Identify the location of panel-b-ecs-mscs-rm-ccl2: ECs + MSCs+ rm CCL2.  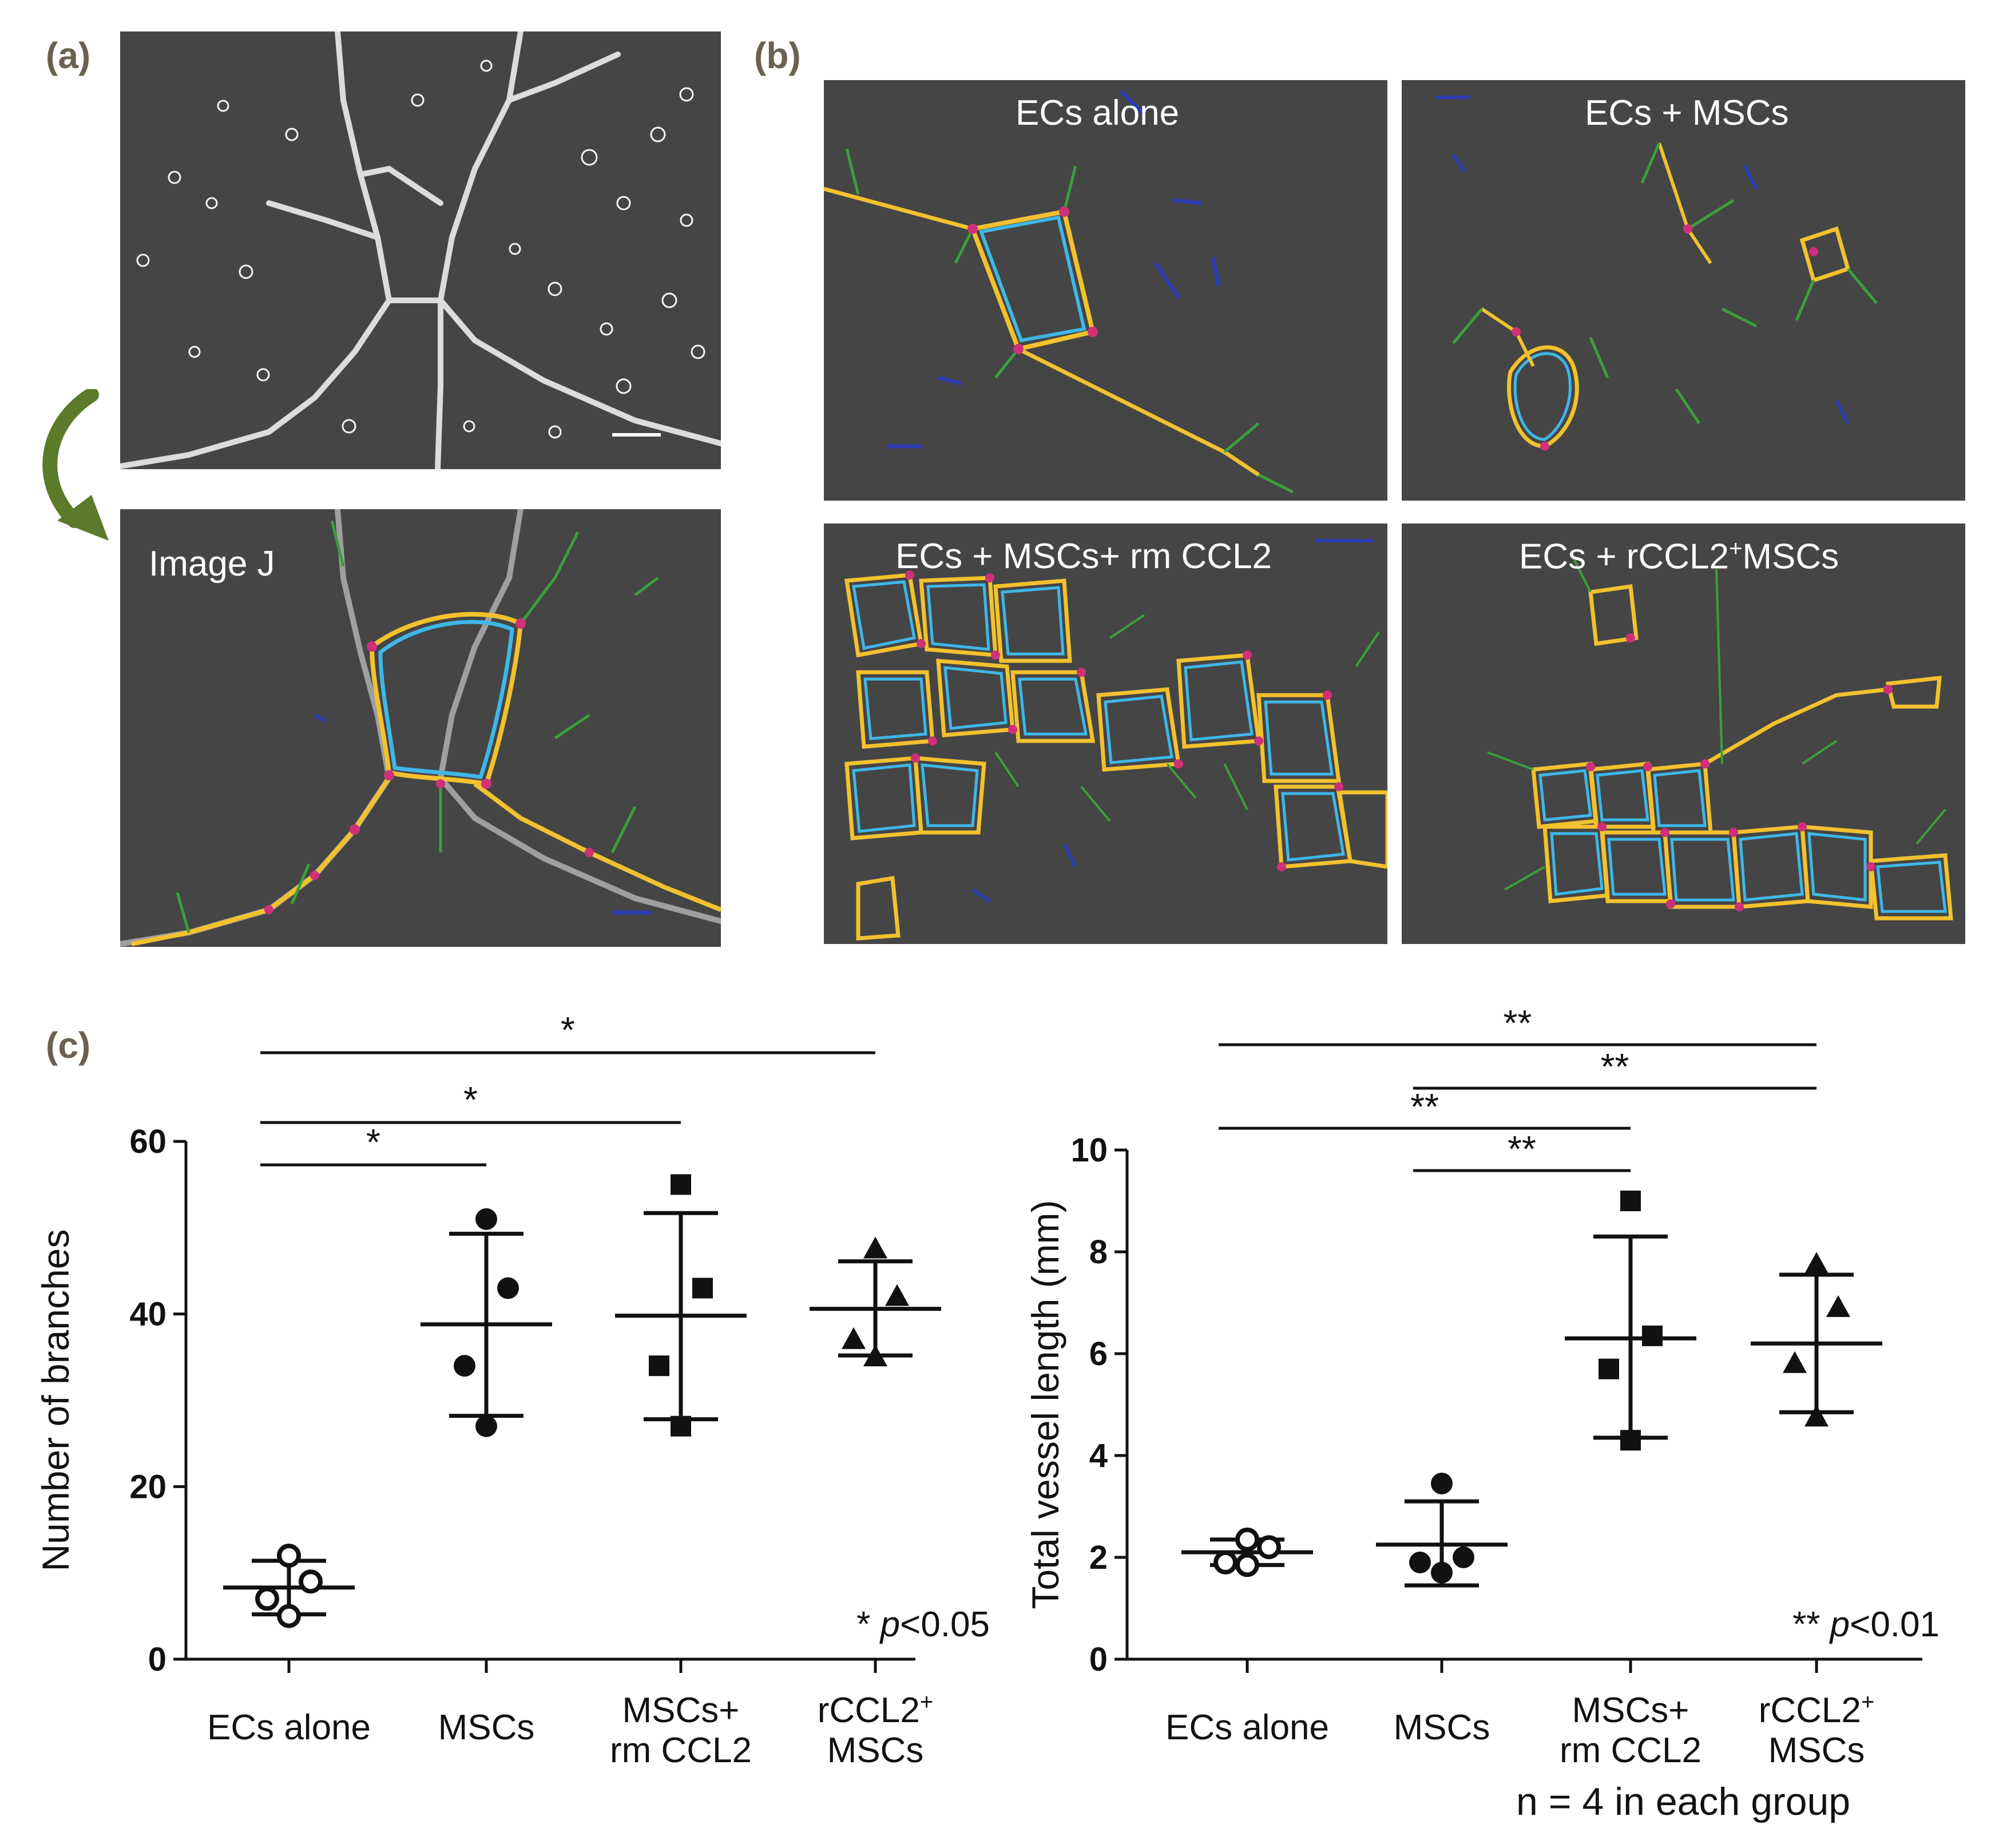
(1105, 734).